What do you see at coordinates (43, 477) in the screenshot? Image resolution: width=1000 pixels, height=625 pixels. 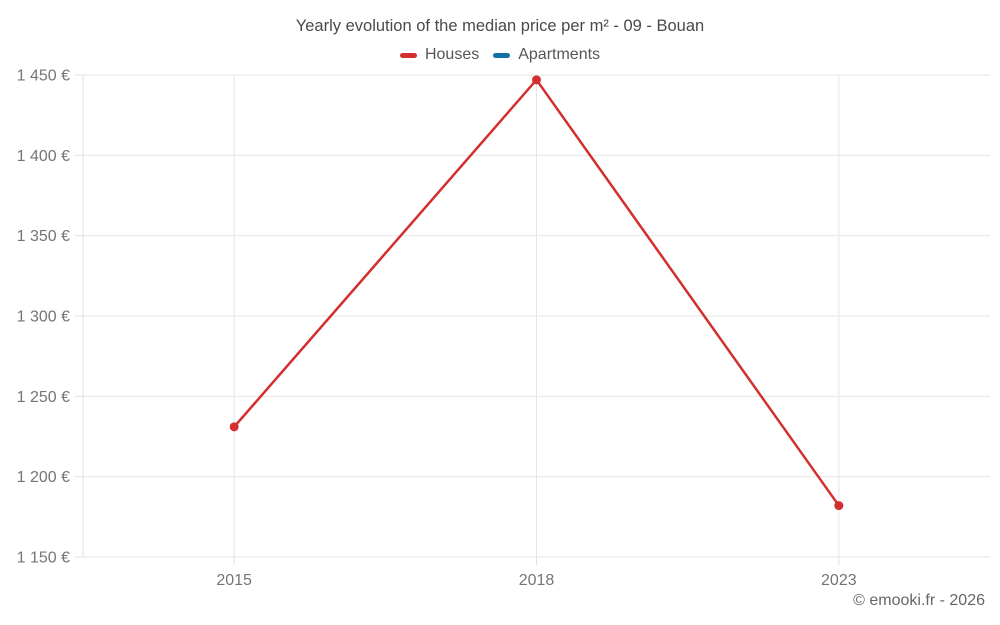 I see `y-tick-label: 1 200 €` at bounding box center [43, 477].